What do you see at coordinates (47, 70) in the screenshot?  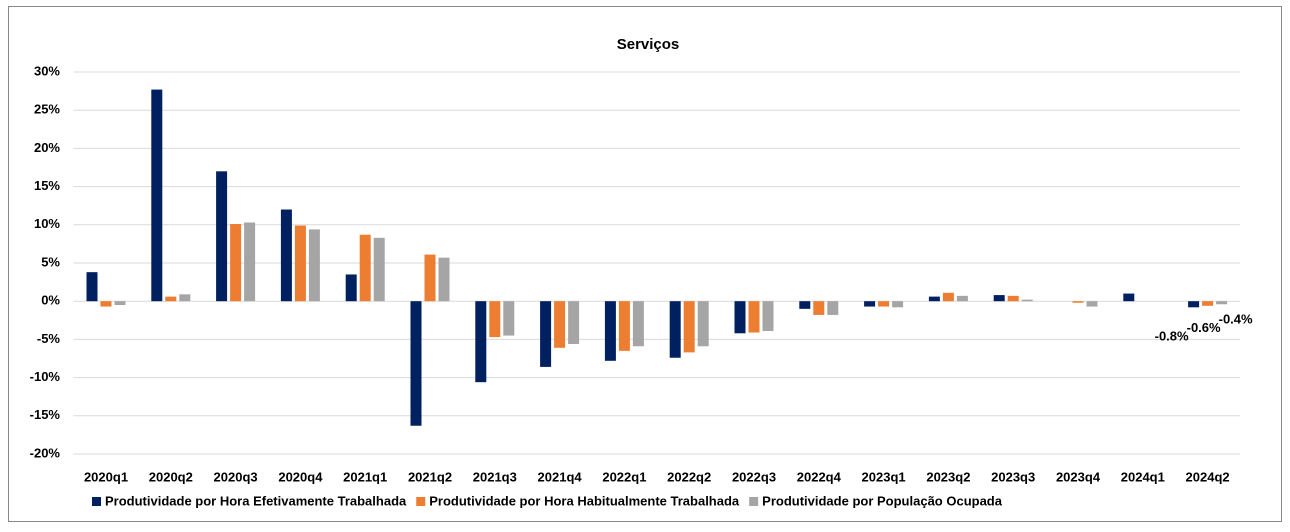 I see `y-tick-label: 30%` at bounding box center [47, 70].